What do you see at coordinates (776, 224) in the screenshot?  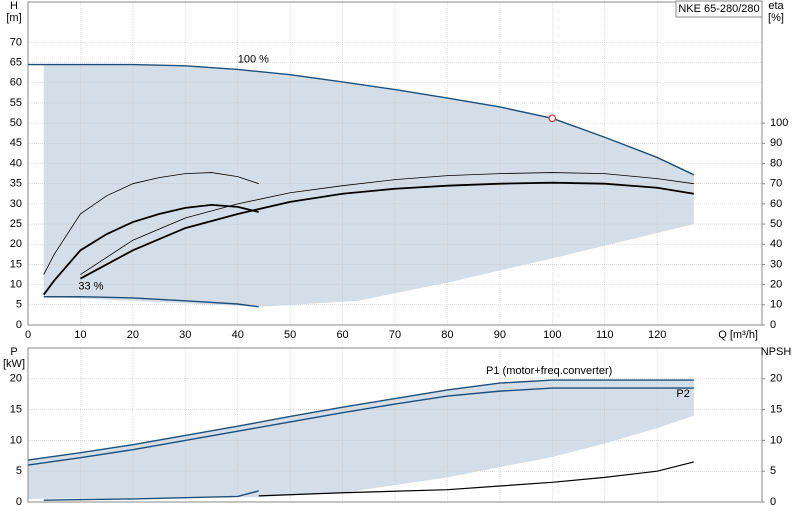 I see `y2-tick-label: 50` at bounding box center [776, 224].